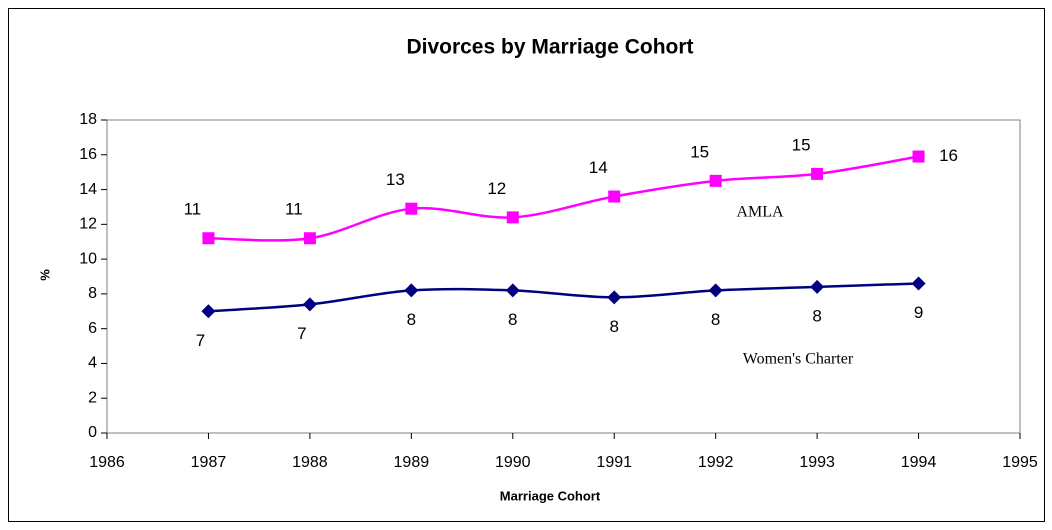  Describe the element at coordinates (919, 462) in the screenshot. I see `x-tick-label: 1994` at that location.